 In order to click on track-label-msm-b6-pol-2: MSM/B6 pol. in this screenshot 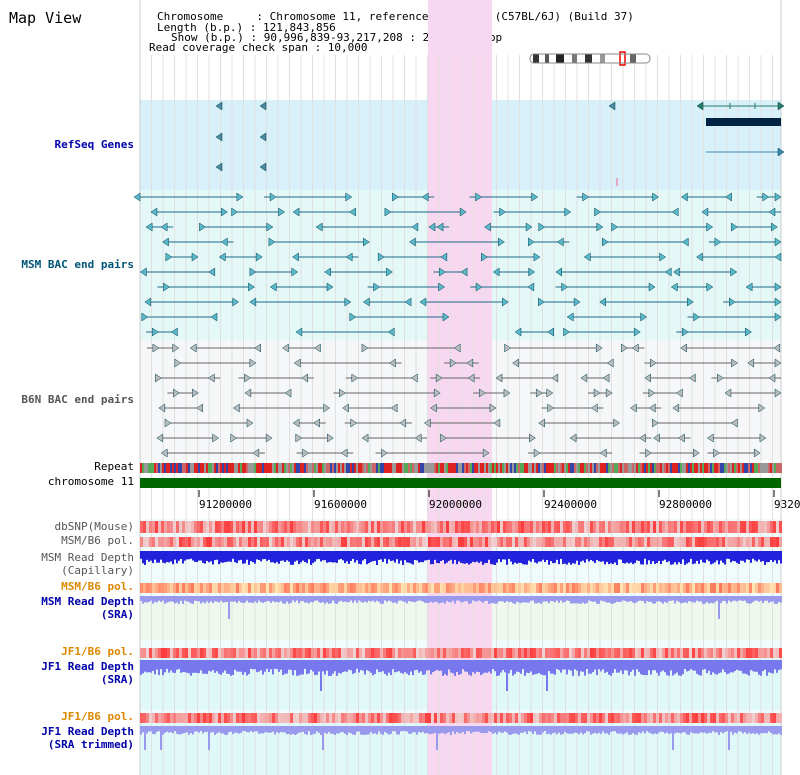, I will do `click(97, 586)`.